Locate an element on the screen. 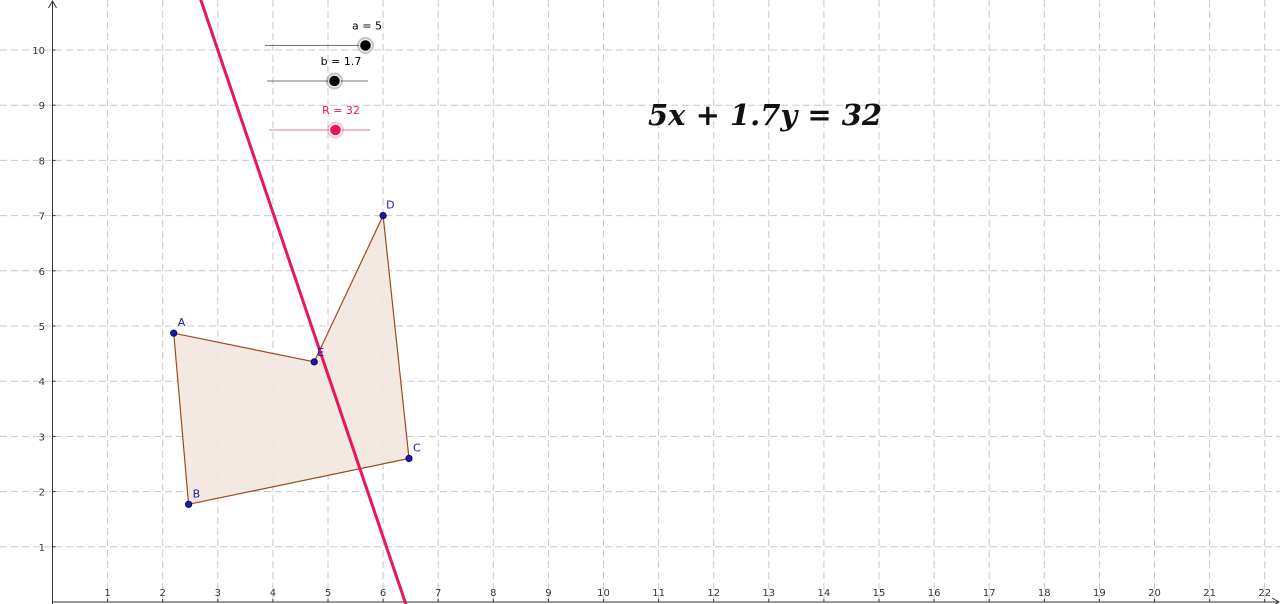 The height and width of the screenshot is (604, 1280). y-tick-label: 7 is located at coordinates (42, 217).